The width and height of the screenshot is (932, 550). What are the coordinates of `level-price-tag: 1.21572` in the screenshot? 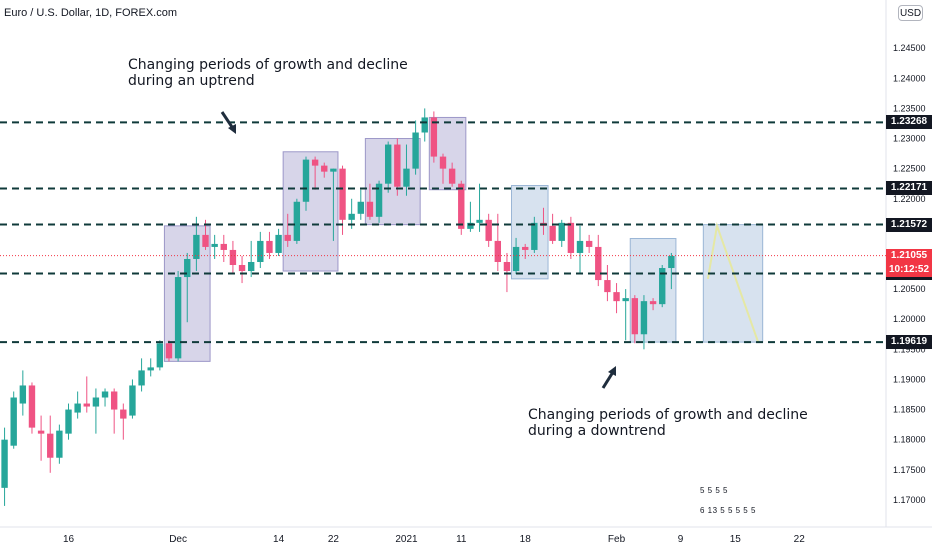 It's located at (909, 224).